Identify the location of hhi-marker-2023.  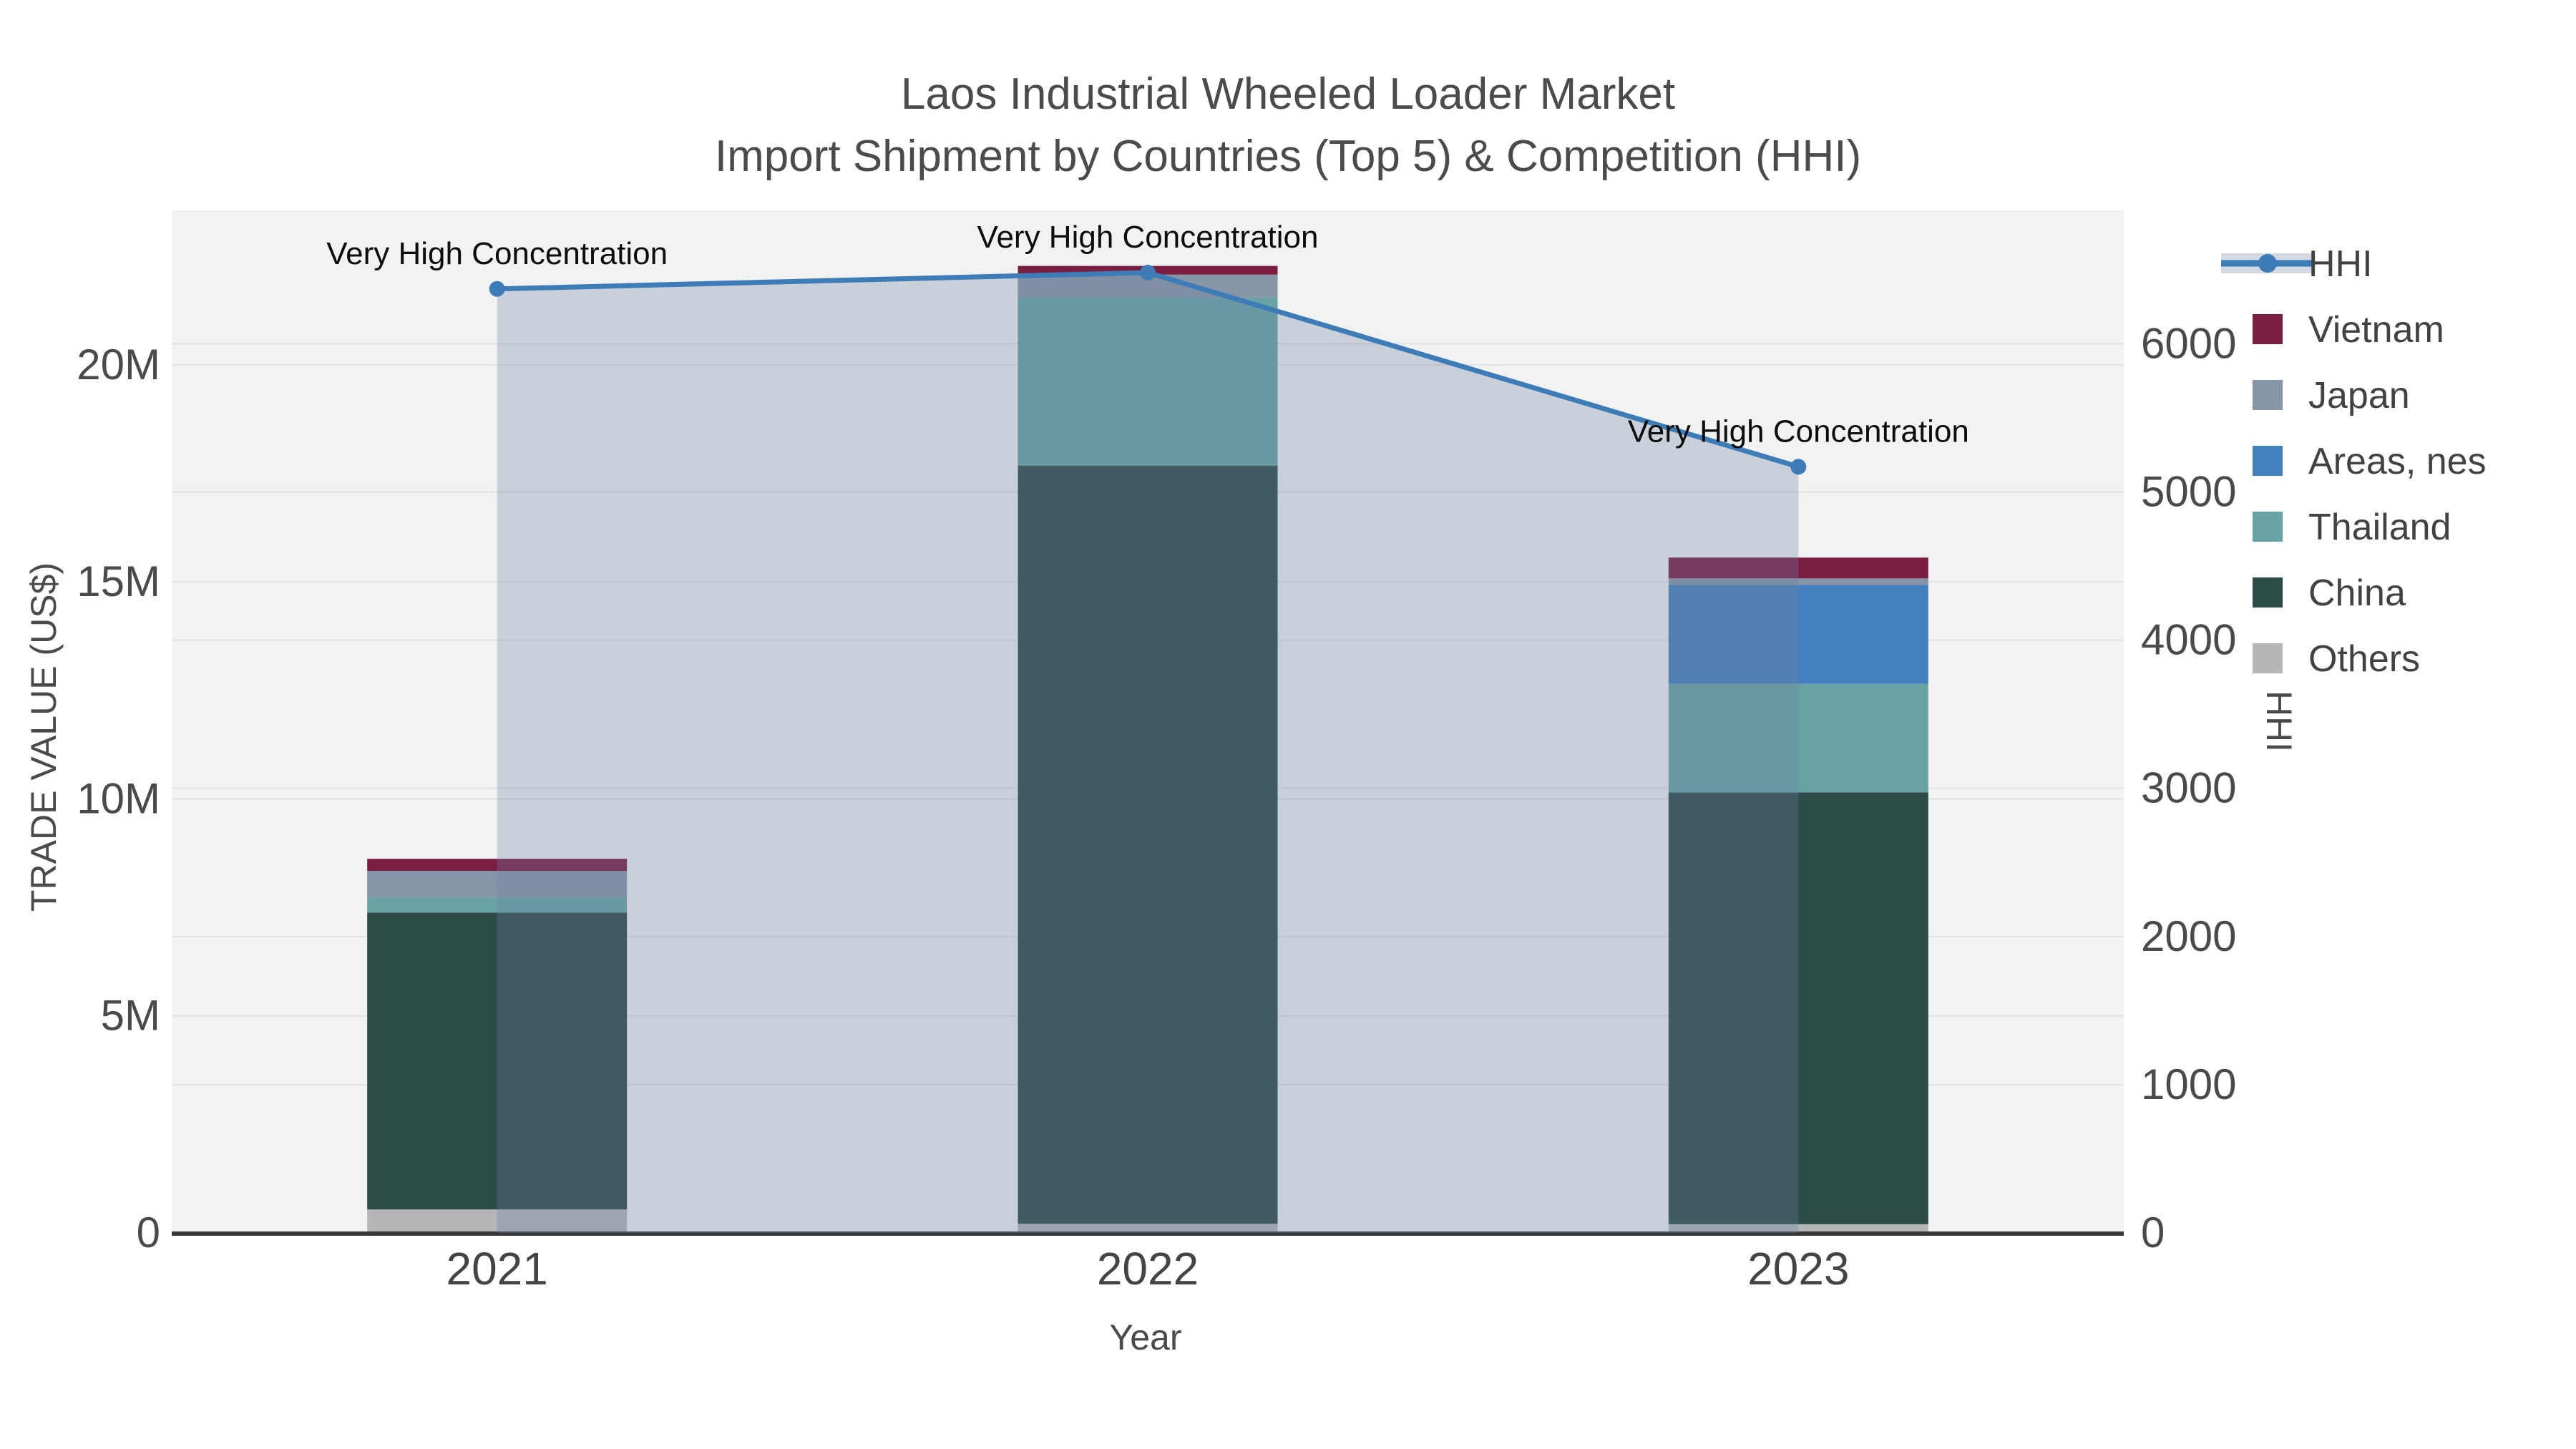
(1798, 467).